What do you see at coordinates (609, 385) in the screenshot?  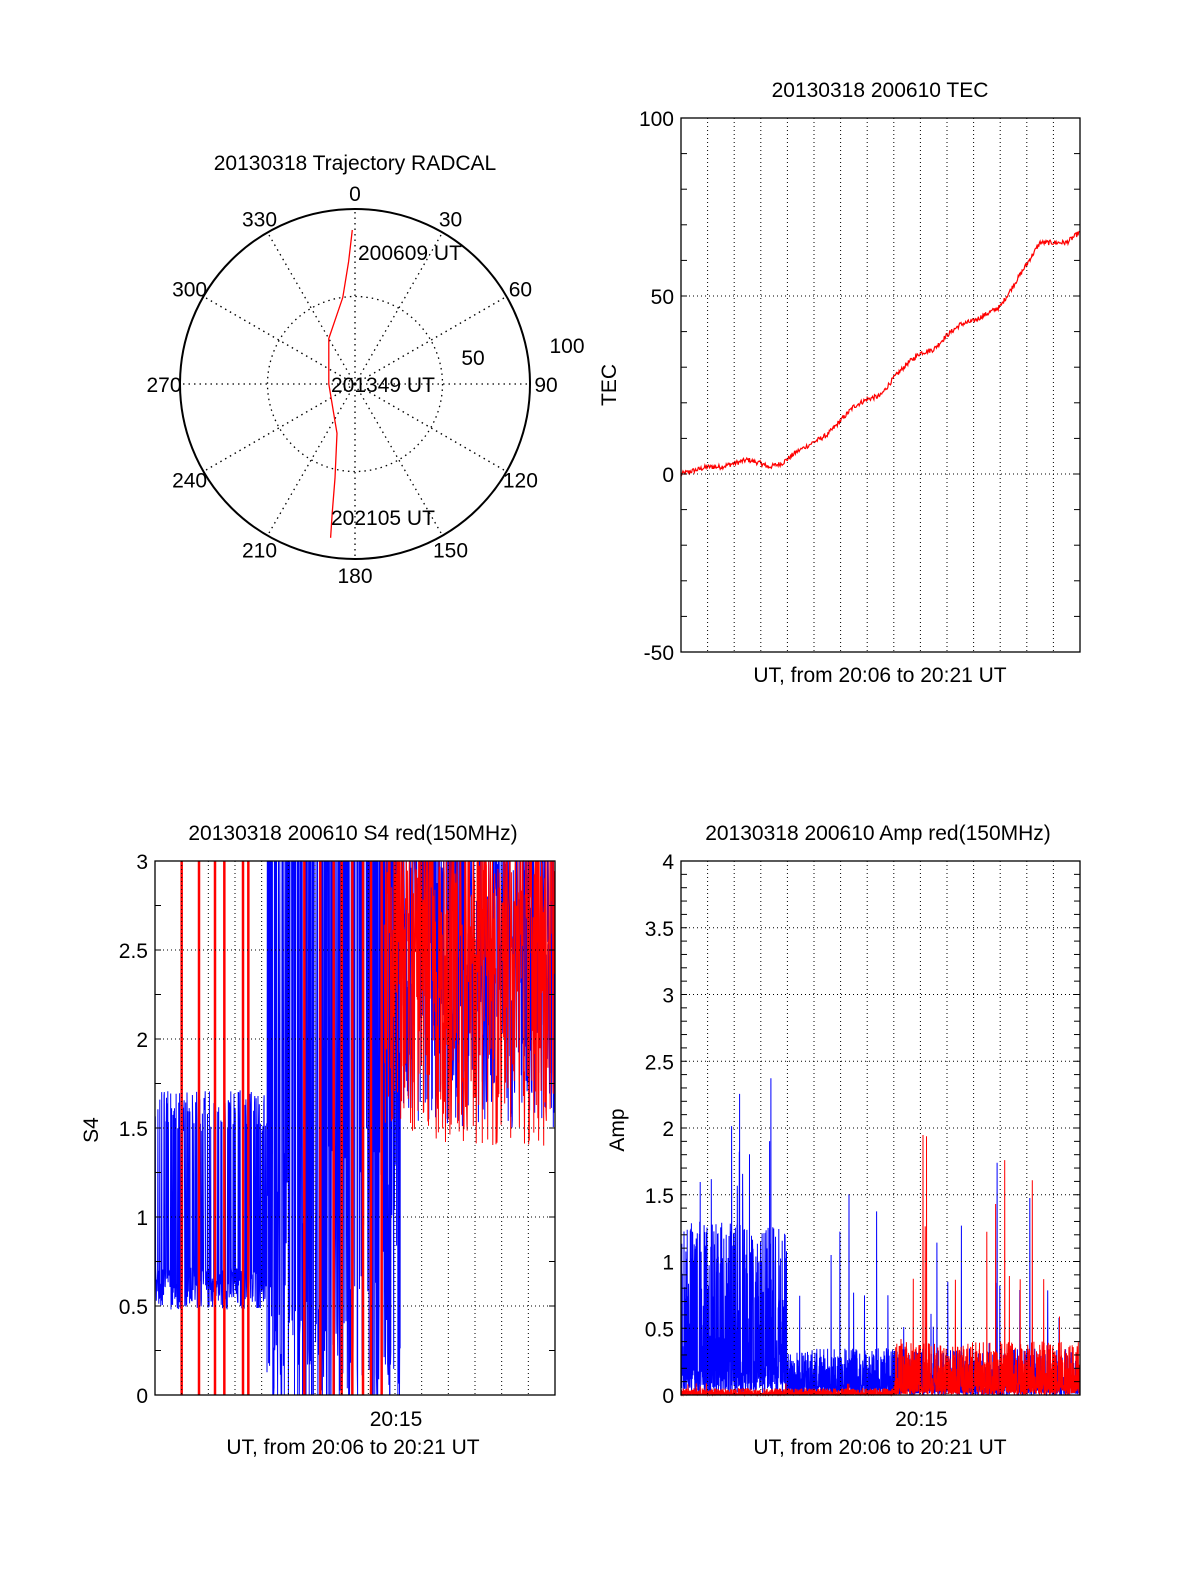 I see `tec-ylabel: TEC` at bounding box center [609, 385].